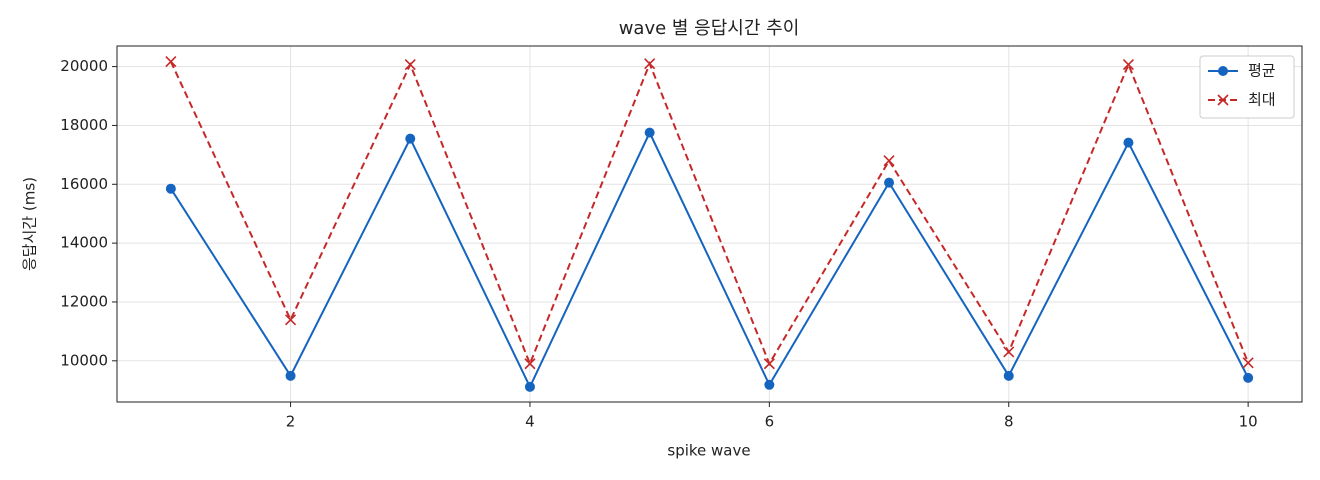 Image resolution: width=1320 pixels, height=480 pixels. Describe the element at coordinates (1247, 87) in the screenshot. I see `legend-box` at that location.